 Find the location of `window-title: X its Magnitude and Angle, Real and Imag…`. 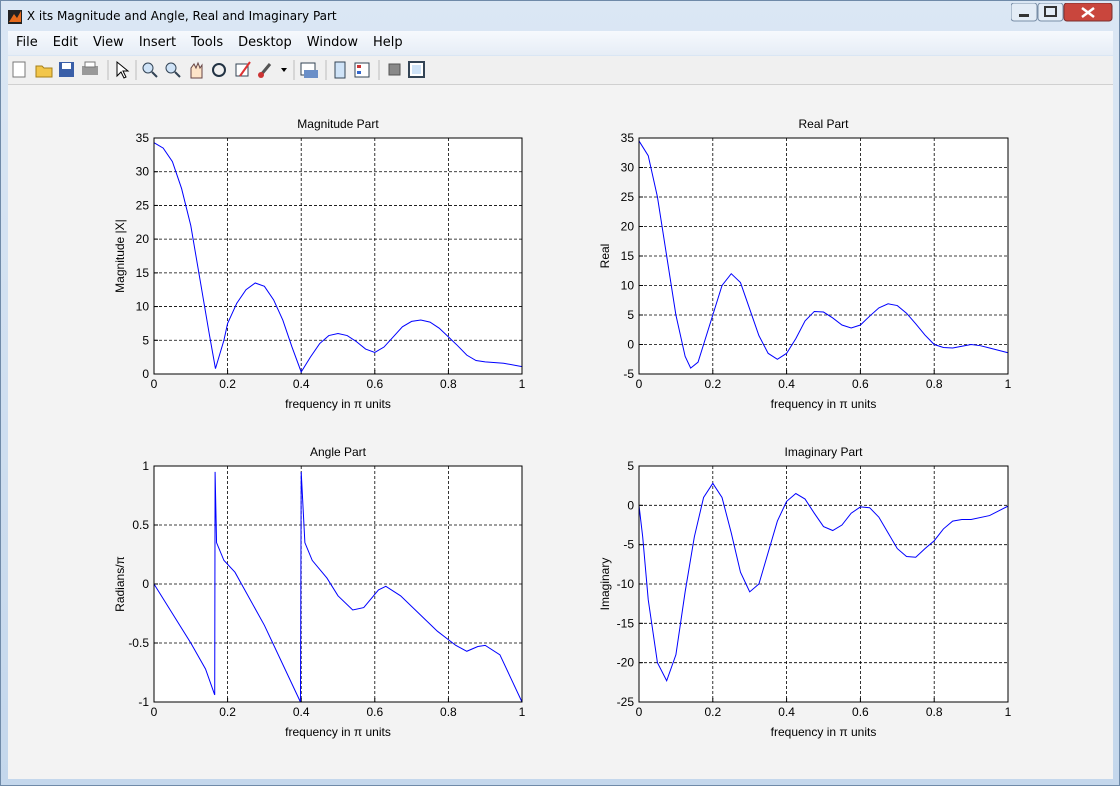

window-title: X its Magnitude and Angle, Real and Imag… is located at coordinates (181, 16).